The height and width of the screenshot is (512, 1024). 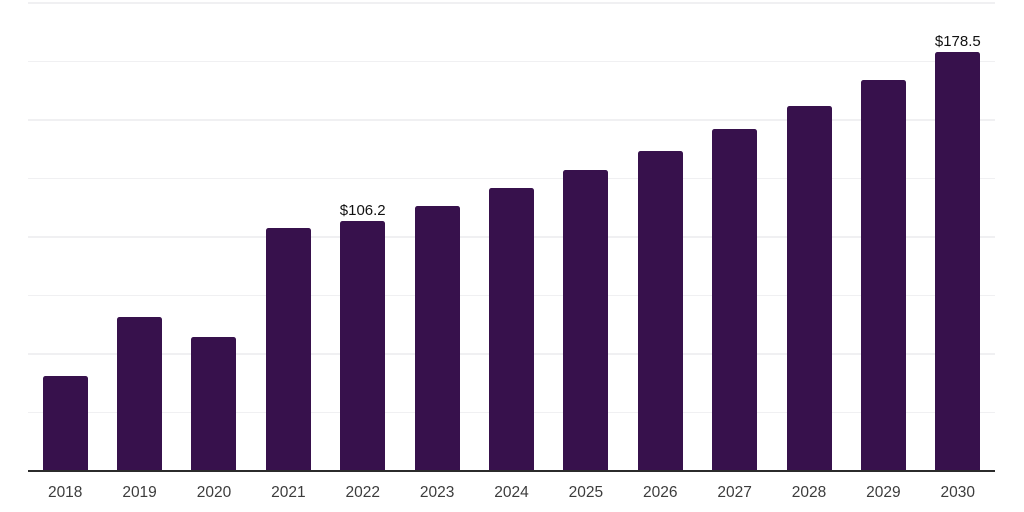 What do you see at coordinates (586, 492) in the screenshot?
I see `x-tick-label-2025: 2025` at bounding box center [586, 492].